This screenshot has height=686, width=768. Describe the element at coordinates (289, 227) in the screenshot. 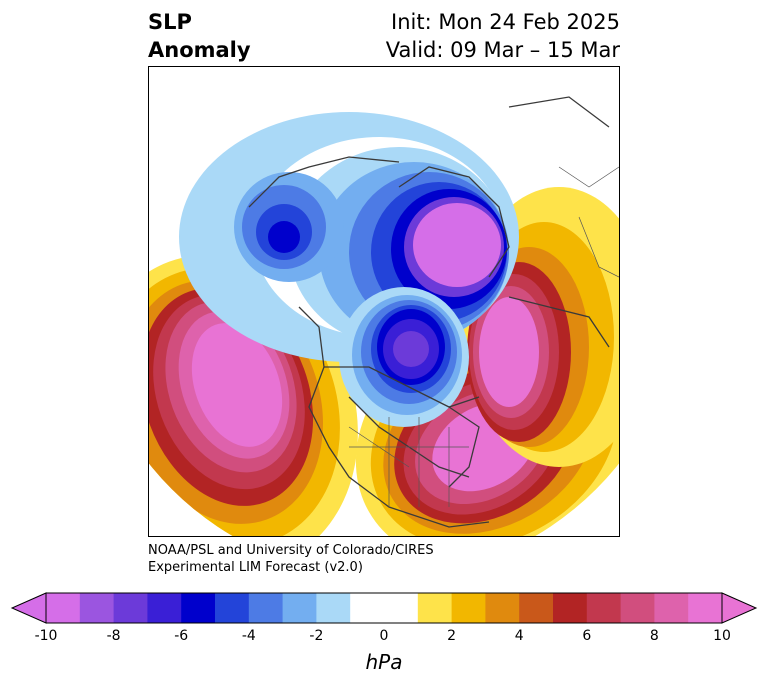

I see `low-siberia` at that location.